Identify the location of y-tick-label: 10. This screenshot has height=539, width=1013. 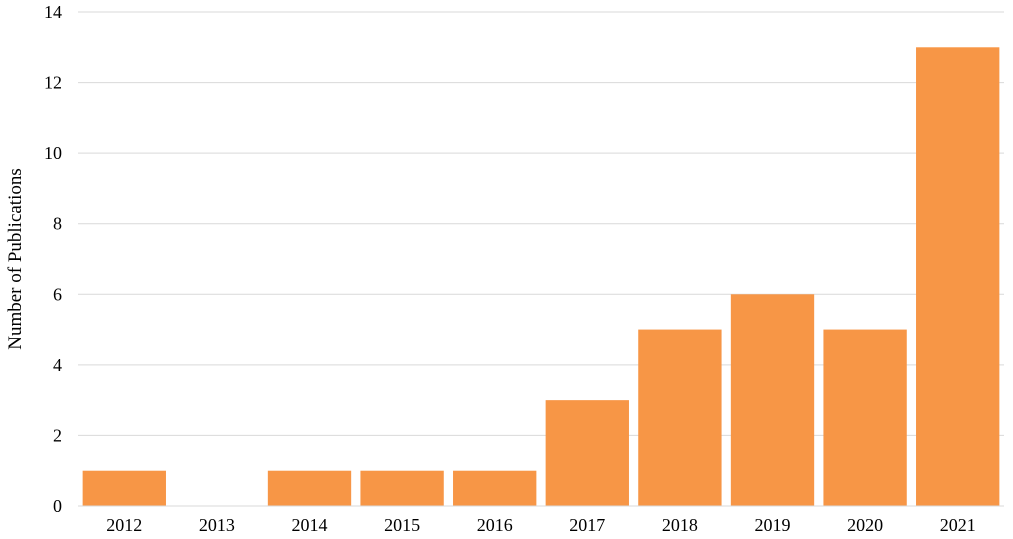
(53, 153).